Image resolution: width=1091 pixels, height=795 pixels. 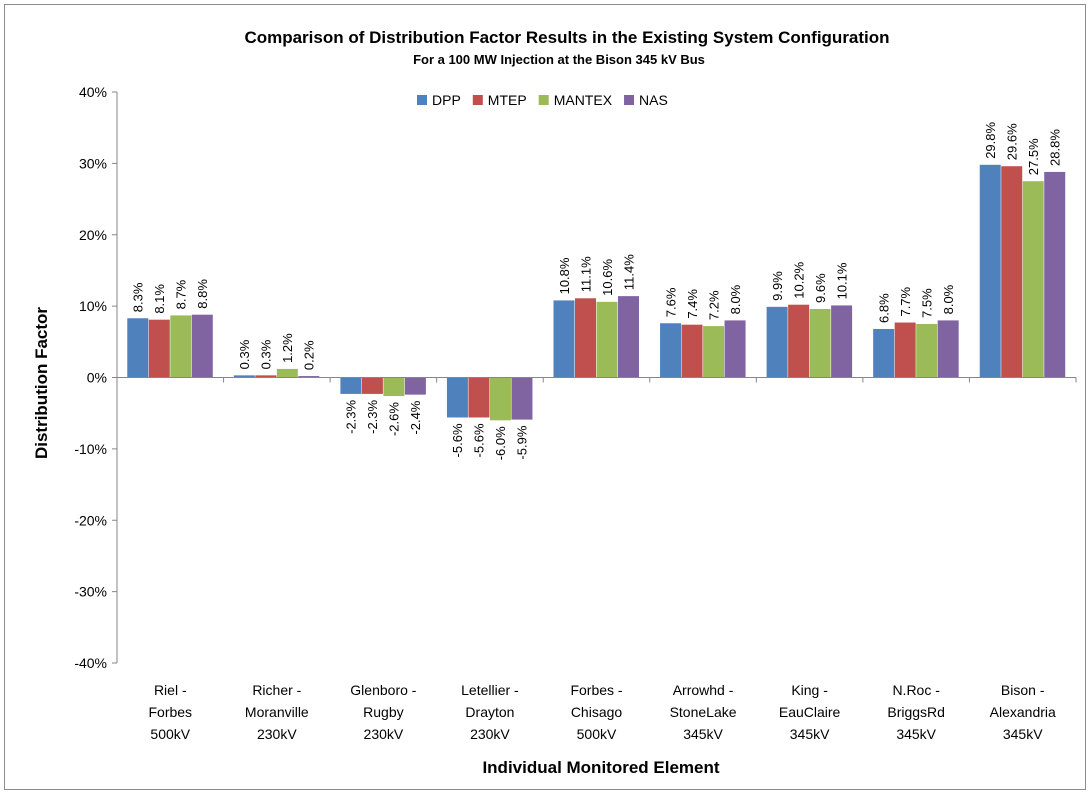 I want to click on data-label: 10.6%, so click(x=607, y=277).